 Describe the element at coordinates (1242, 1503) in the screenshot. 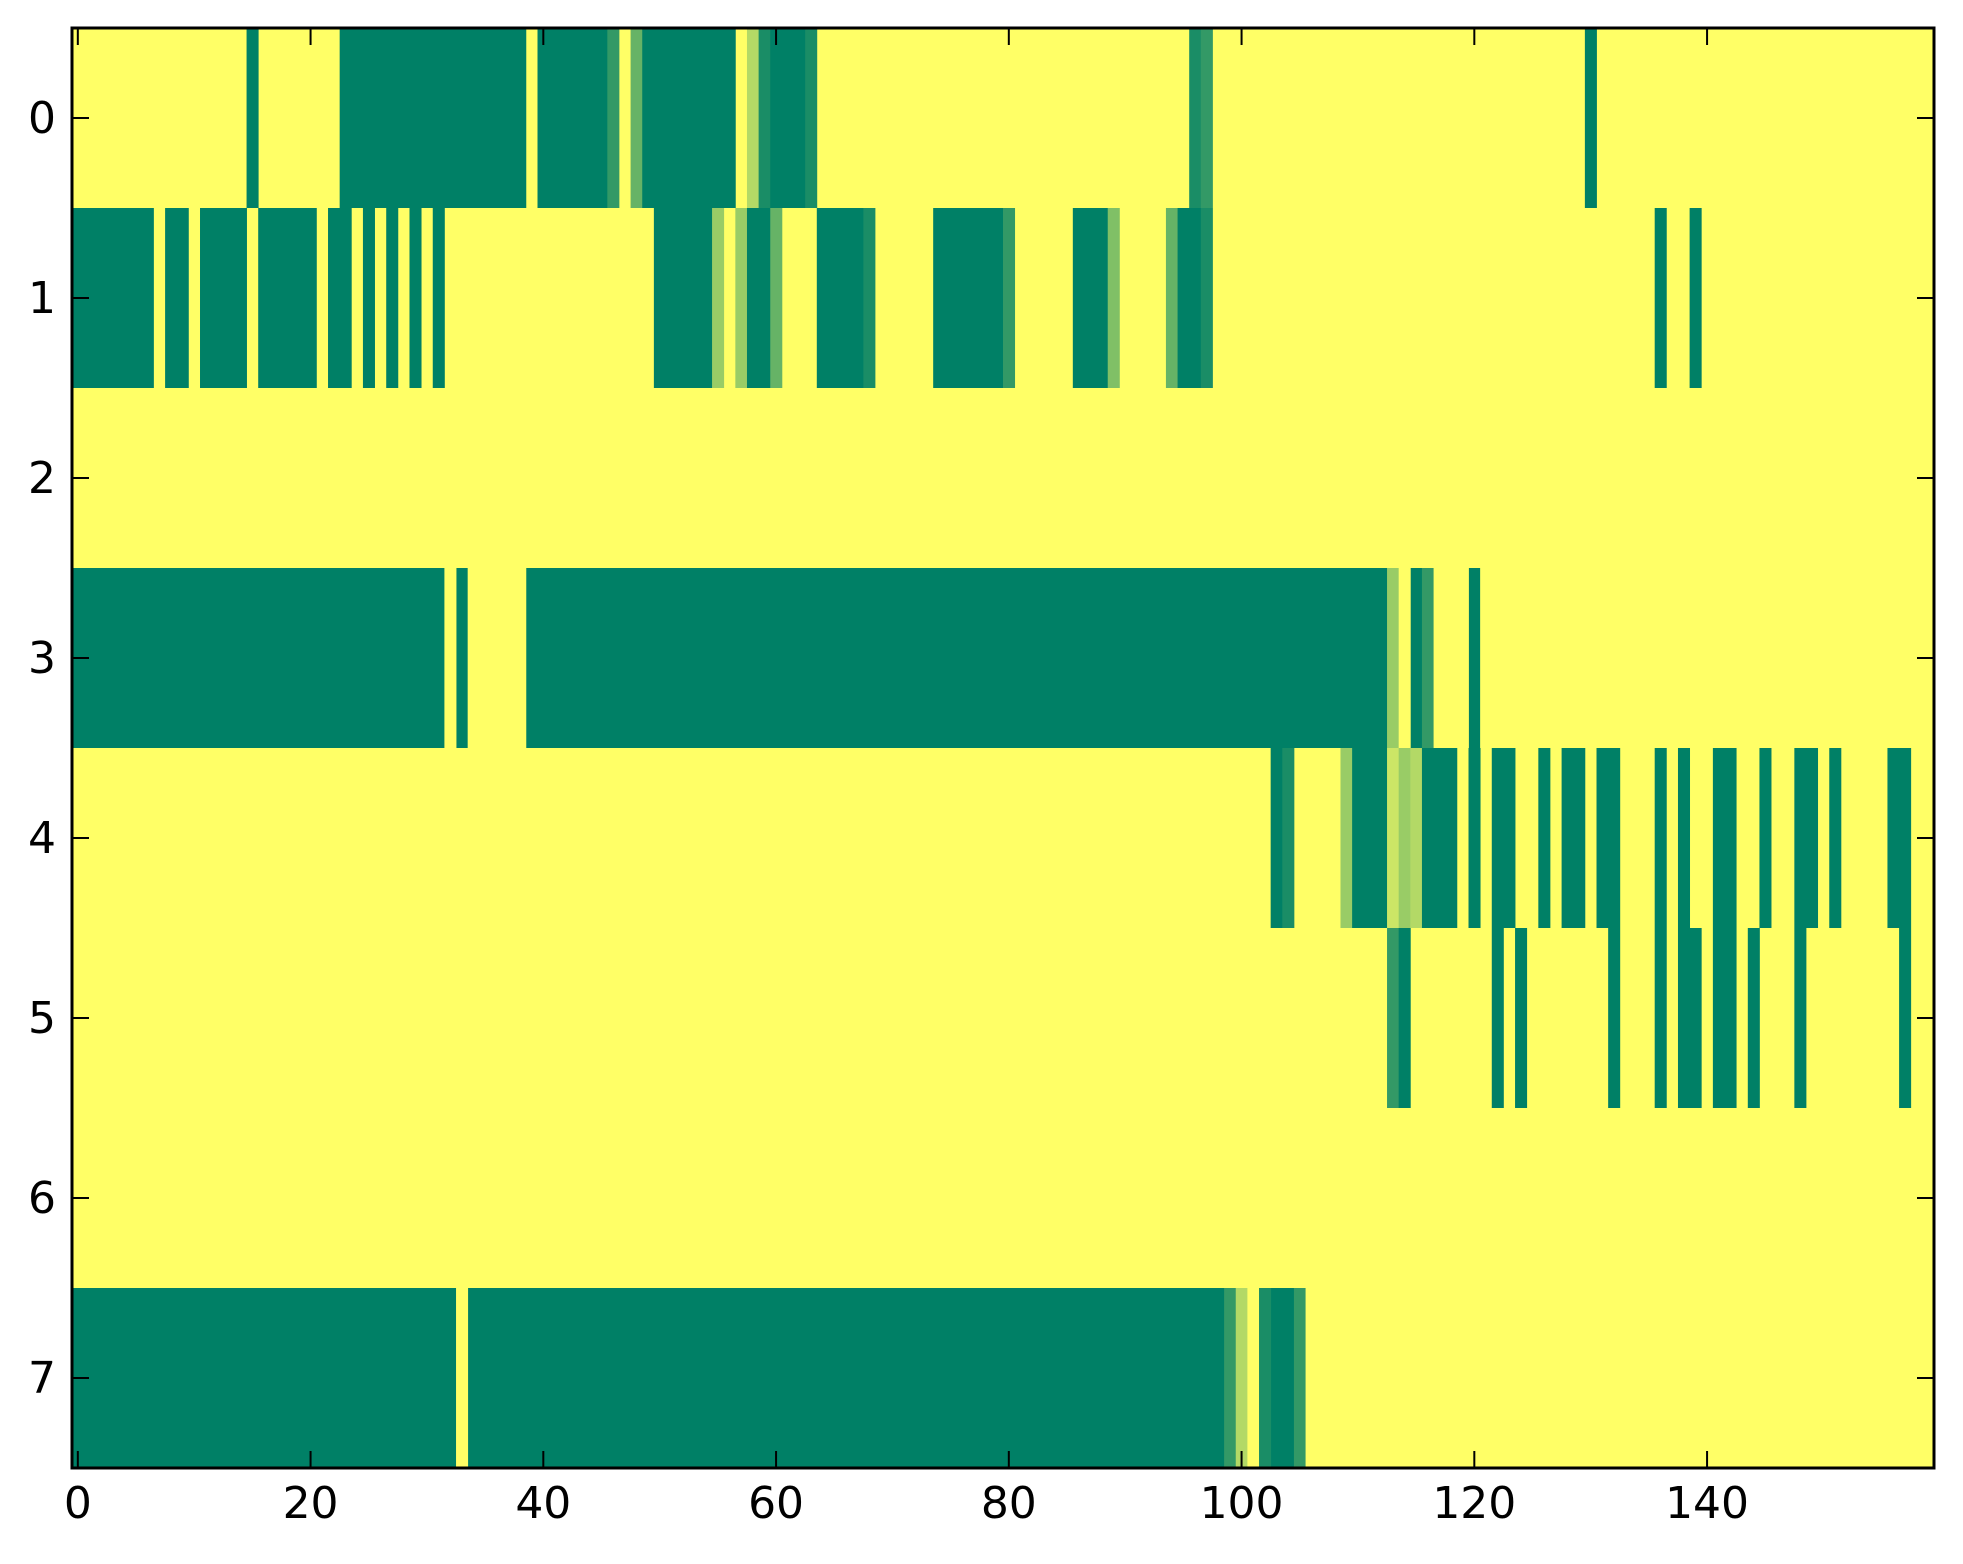

I see `x-tick-label: 100` at that location.